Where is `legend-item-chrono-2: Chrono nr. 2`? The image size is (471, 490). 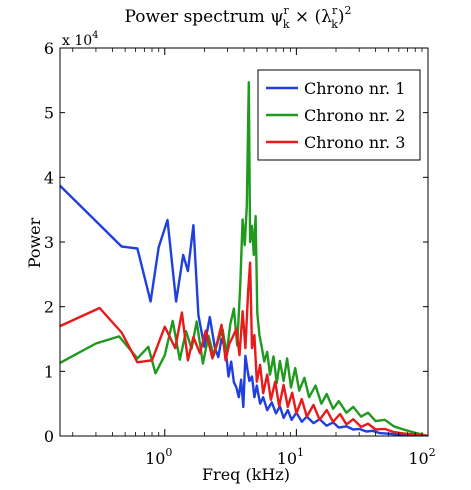 legend-item-chrono-2: Chrono nr. 2 is located at coordinates (335, 115).